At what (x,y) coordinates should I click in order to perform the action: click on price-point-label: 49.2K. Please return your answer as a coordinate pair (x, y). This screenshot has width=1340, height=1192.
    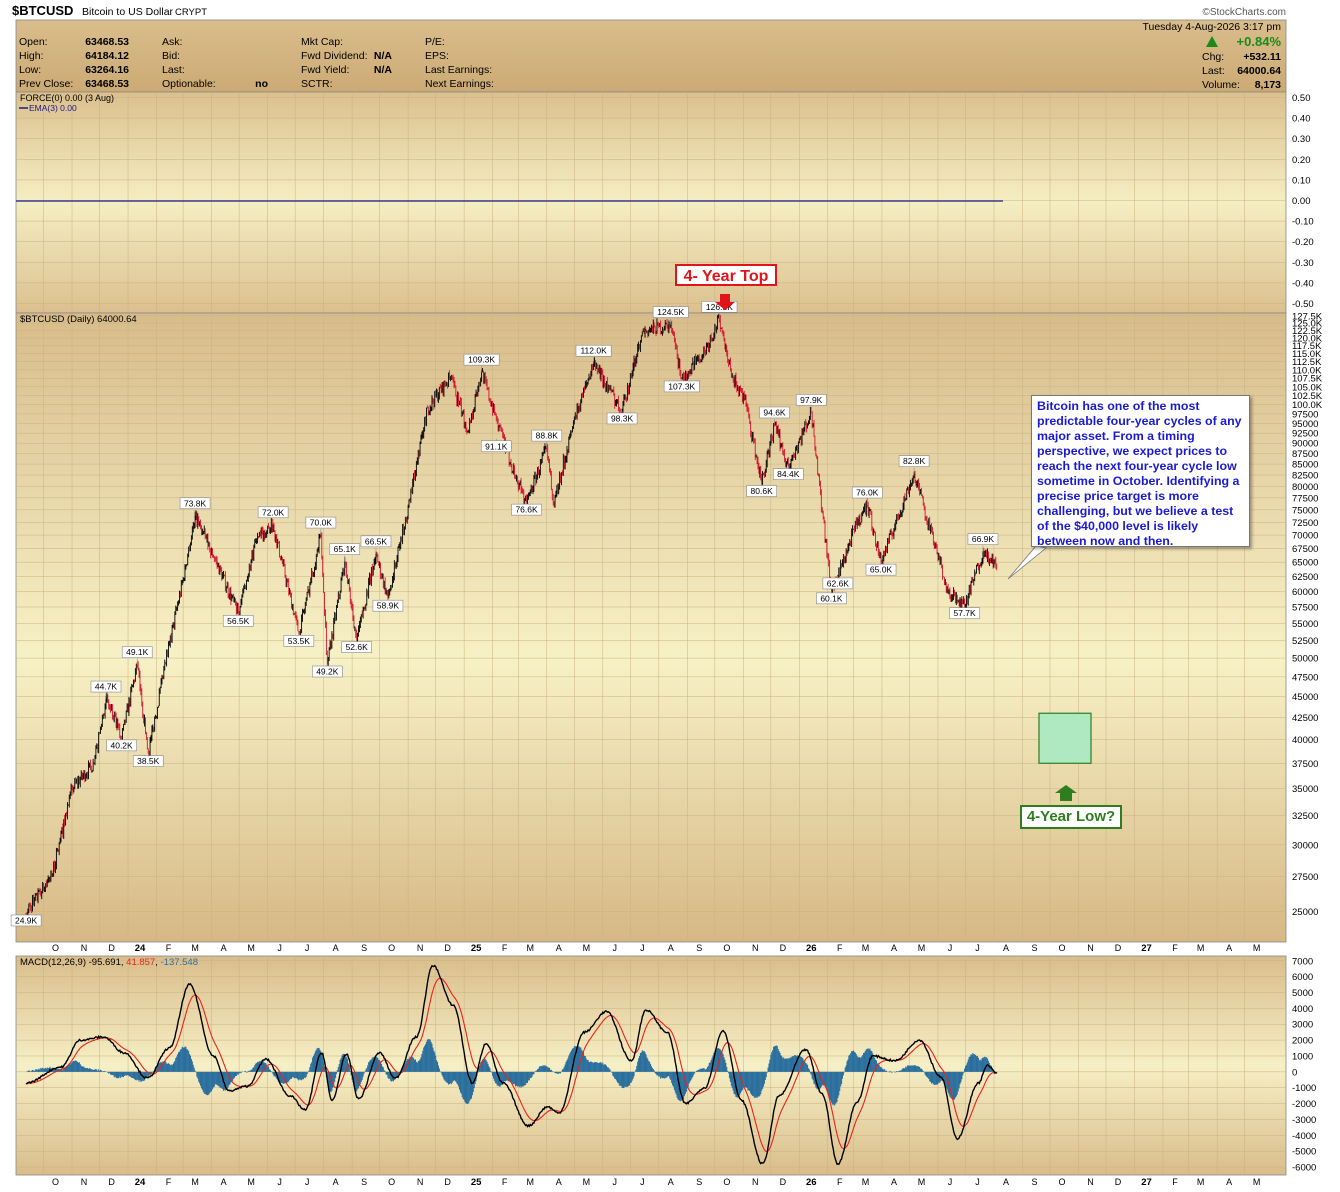
    Looking at the image, I should click on (327, 670).